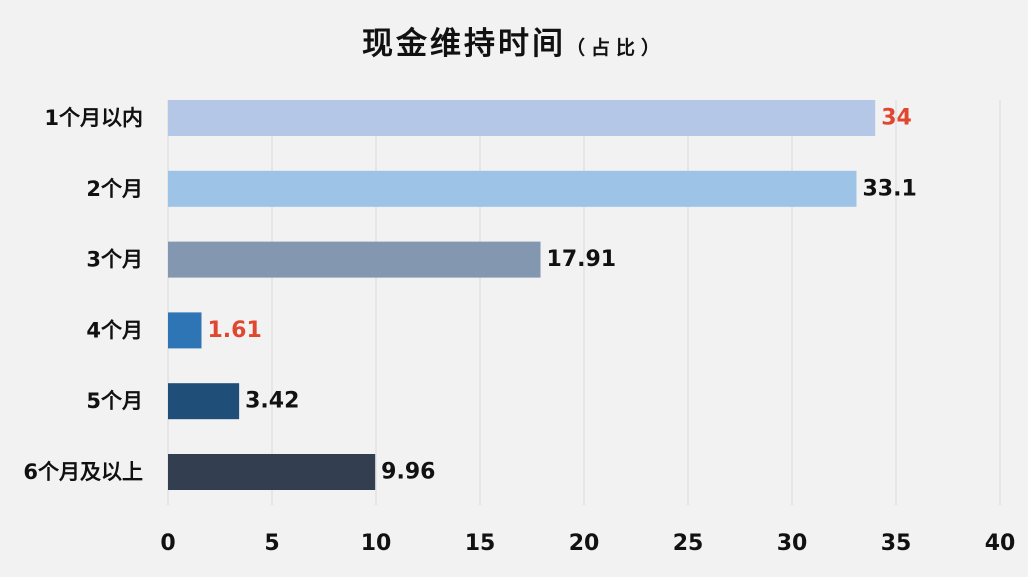  What do you see at coordinates (584, 543) in the screenshot?
I see `x-tick-label: 20` at bounding box center [584, 543].